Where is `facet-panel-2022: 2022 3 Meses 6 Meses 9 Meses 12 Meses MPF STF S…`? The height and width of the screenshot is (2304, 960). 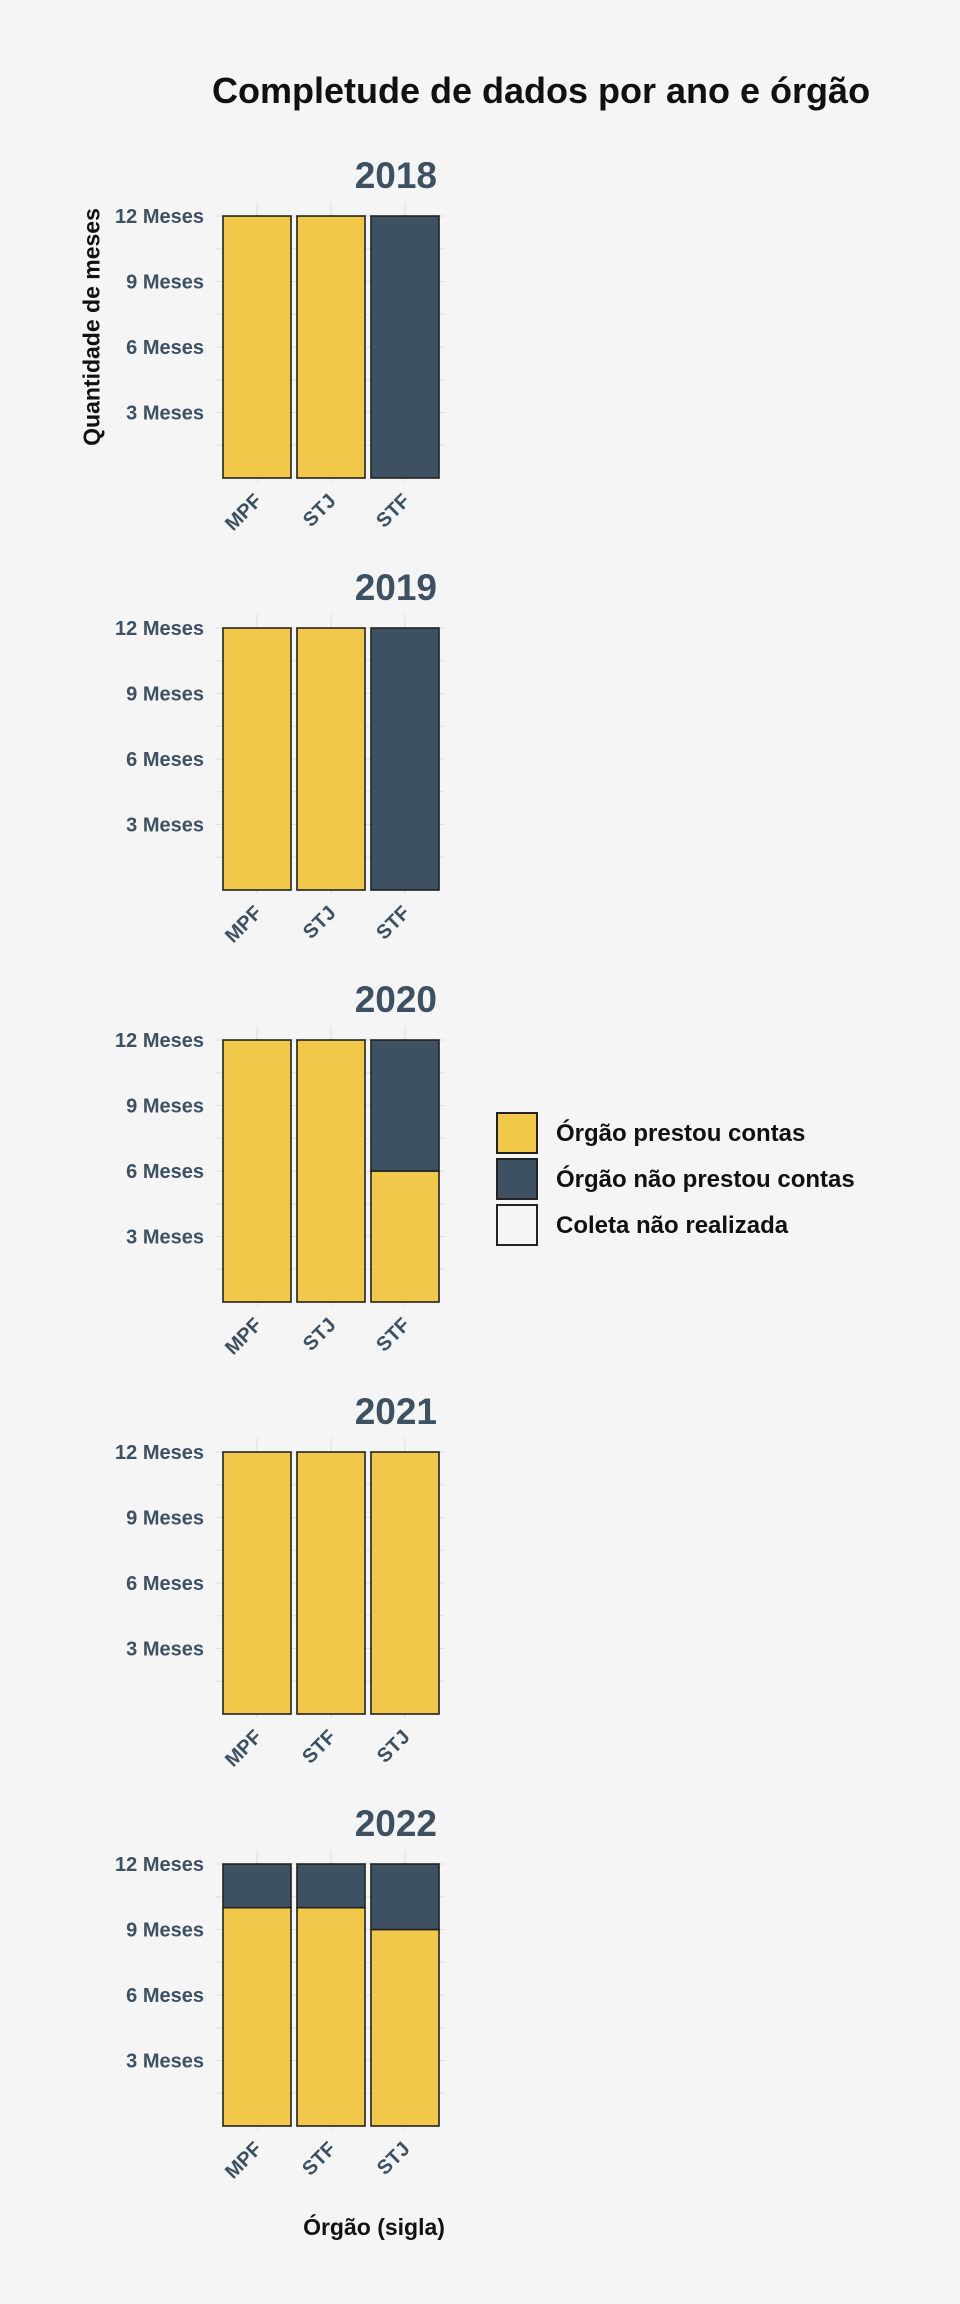
facet-panel-2022: 2022 3 Meses 6 Meses 9 Meses 12 Meses MPF STF S… is located at coordinates (279, 1993).